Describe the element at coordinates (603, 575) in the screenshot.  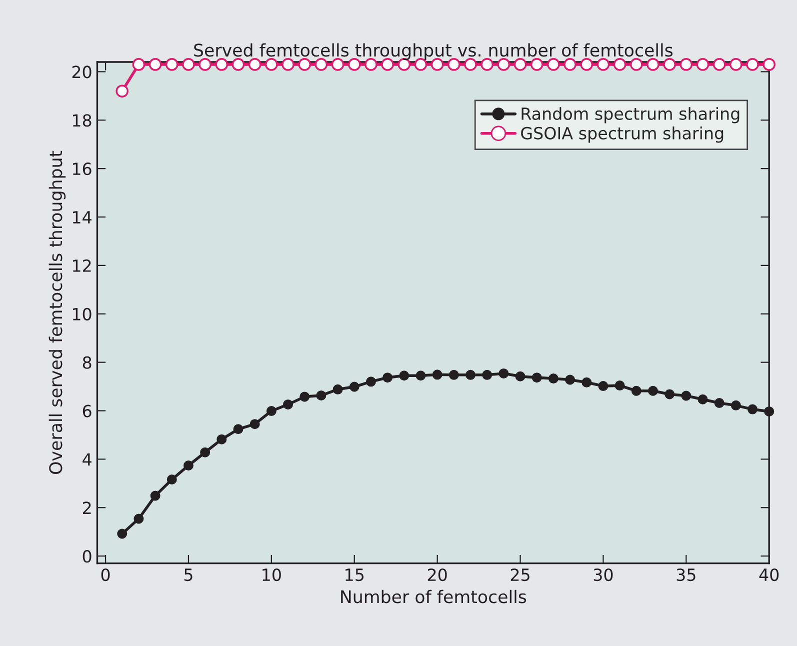
I see `x-tick-label: 30` at that location.